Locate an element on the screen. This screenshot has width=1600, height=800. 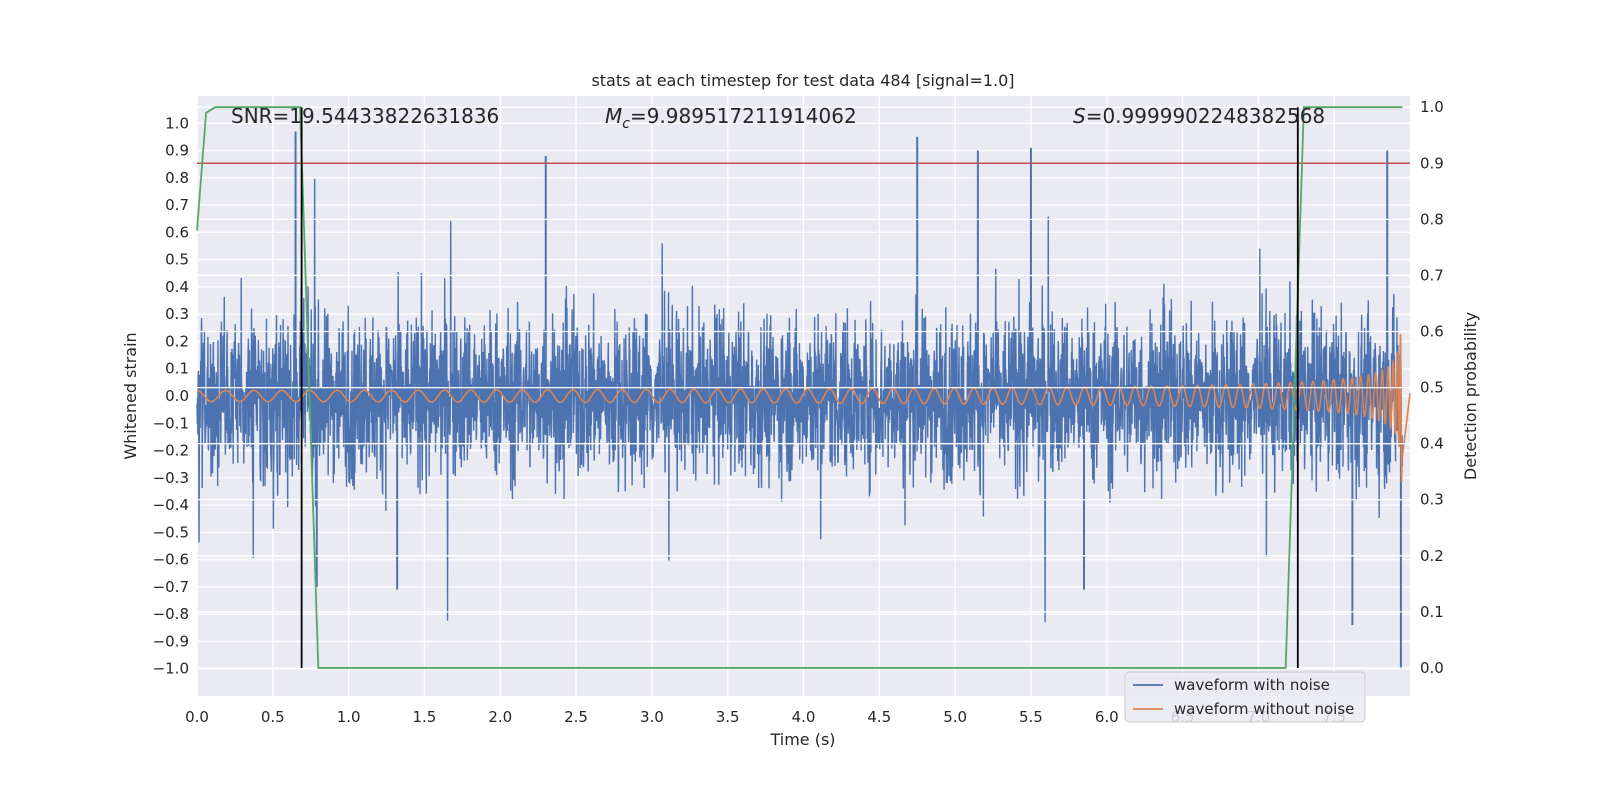
y-tick-label: 0.3 is located at coordinates (177, 314).